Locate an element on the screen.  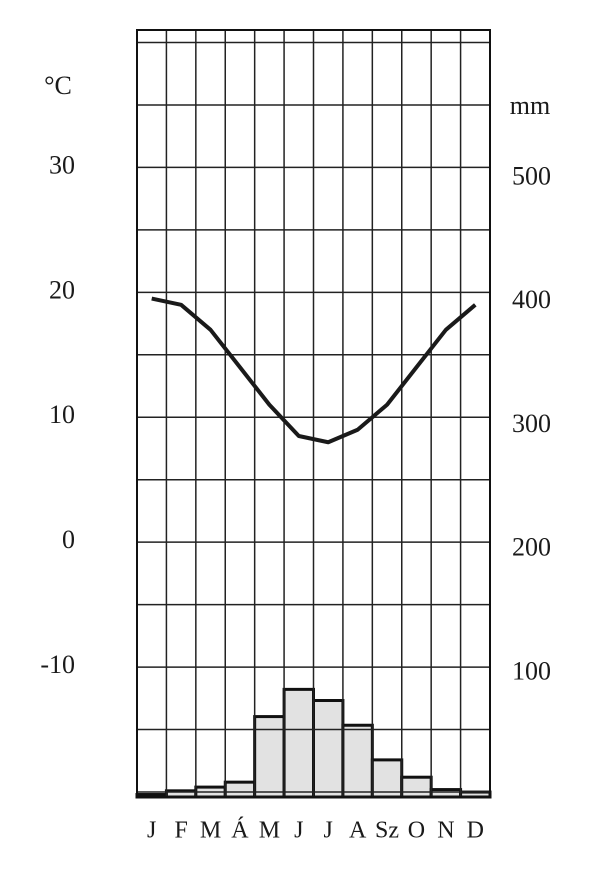
x-tick-label: A is located at coordinates (358, 831).